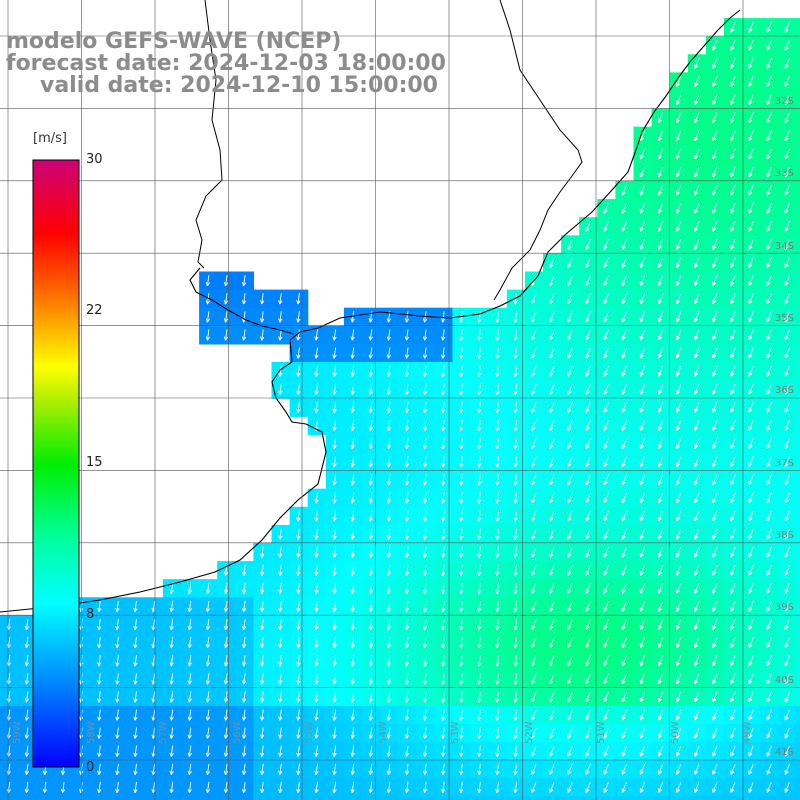 The image size is (800, 800). I want to click on lat-label: 37S, so click(784, 463).